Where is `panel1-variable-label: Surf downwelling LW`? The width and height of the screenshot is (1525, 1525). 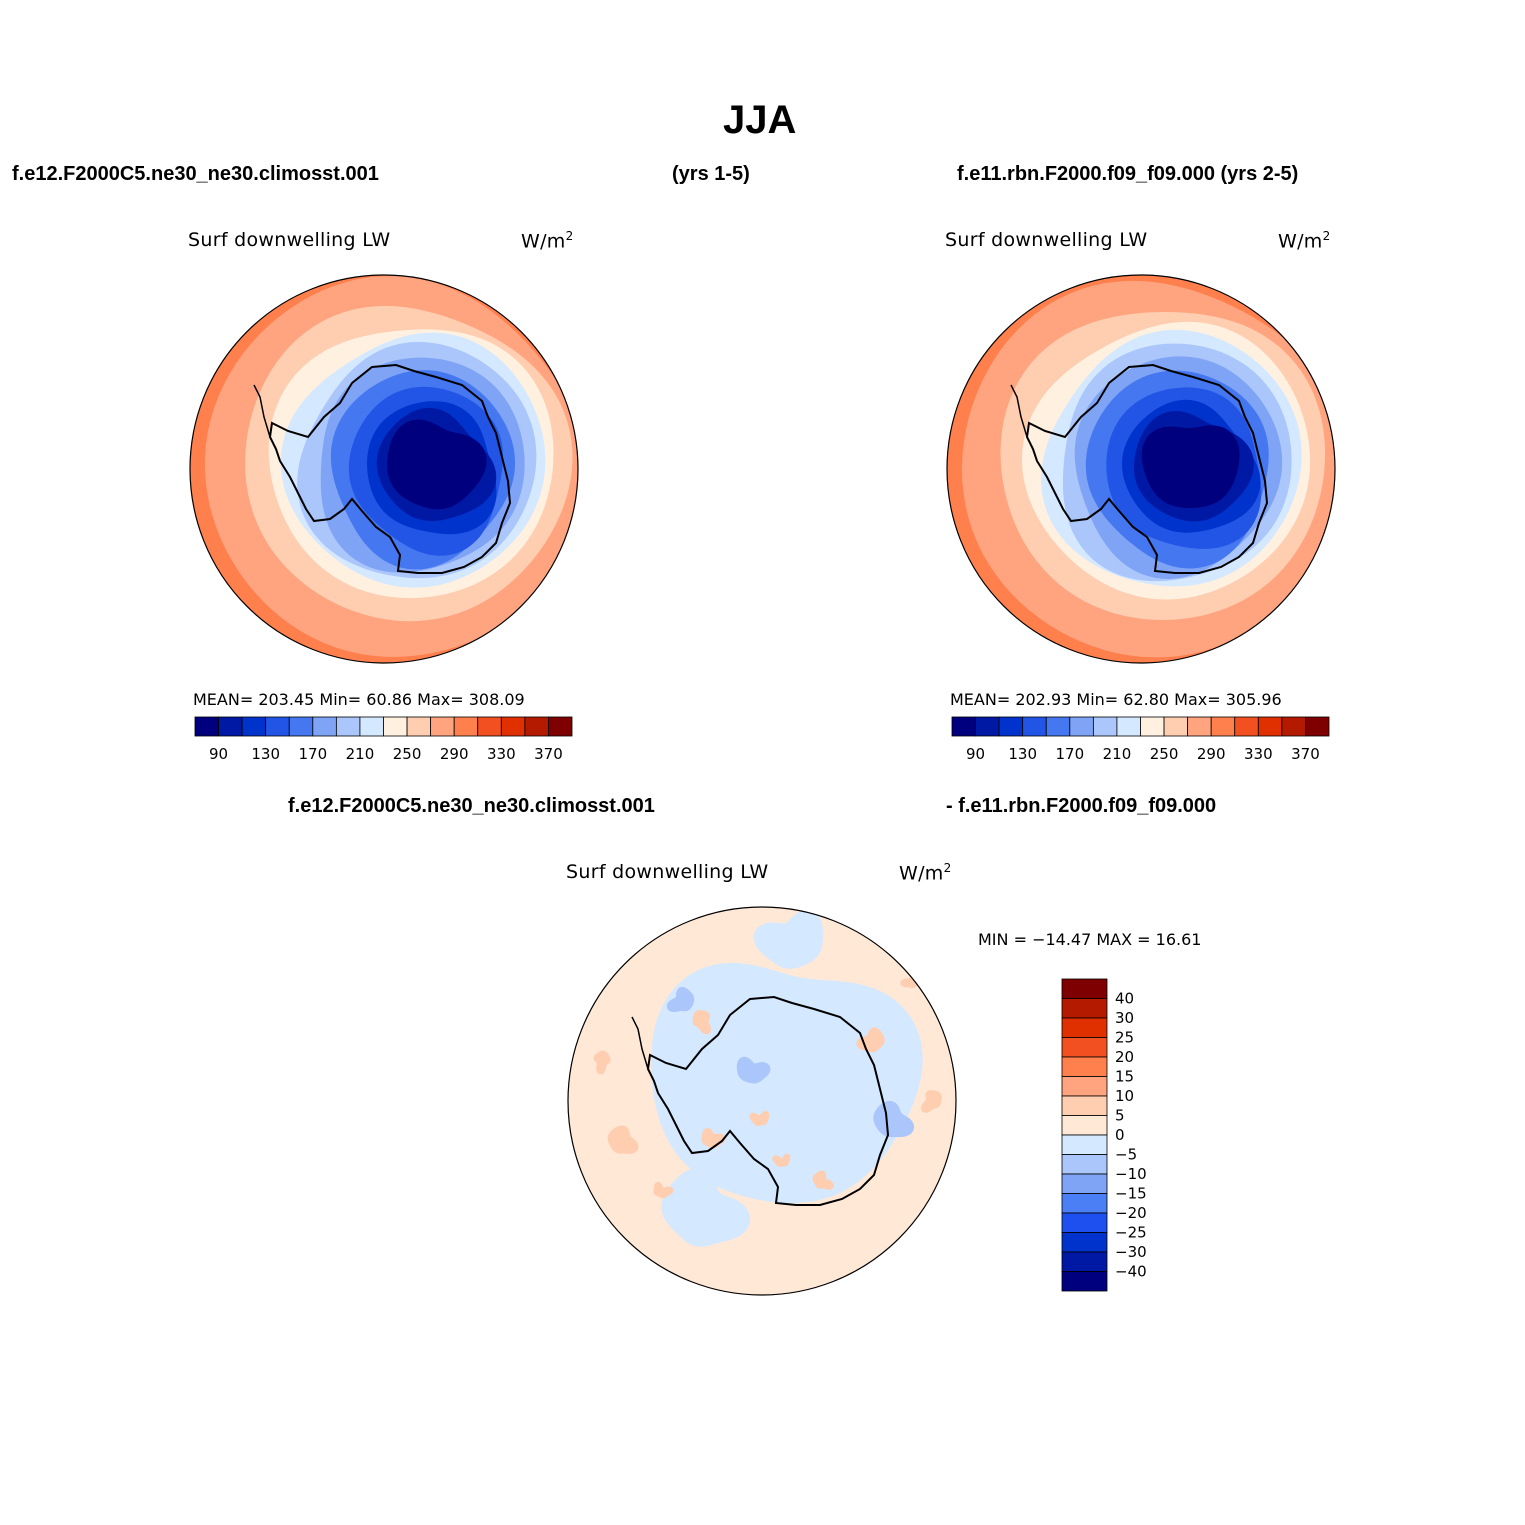
panel1-variable-label: Surf downwelling LW is located at coordinates (289, 240).